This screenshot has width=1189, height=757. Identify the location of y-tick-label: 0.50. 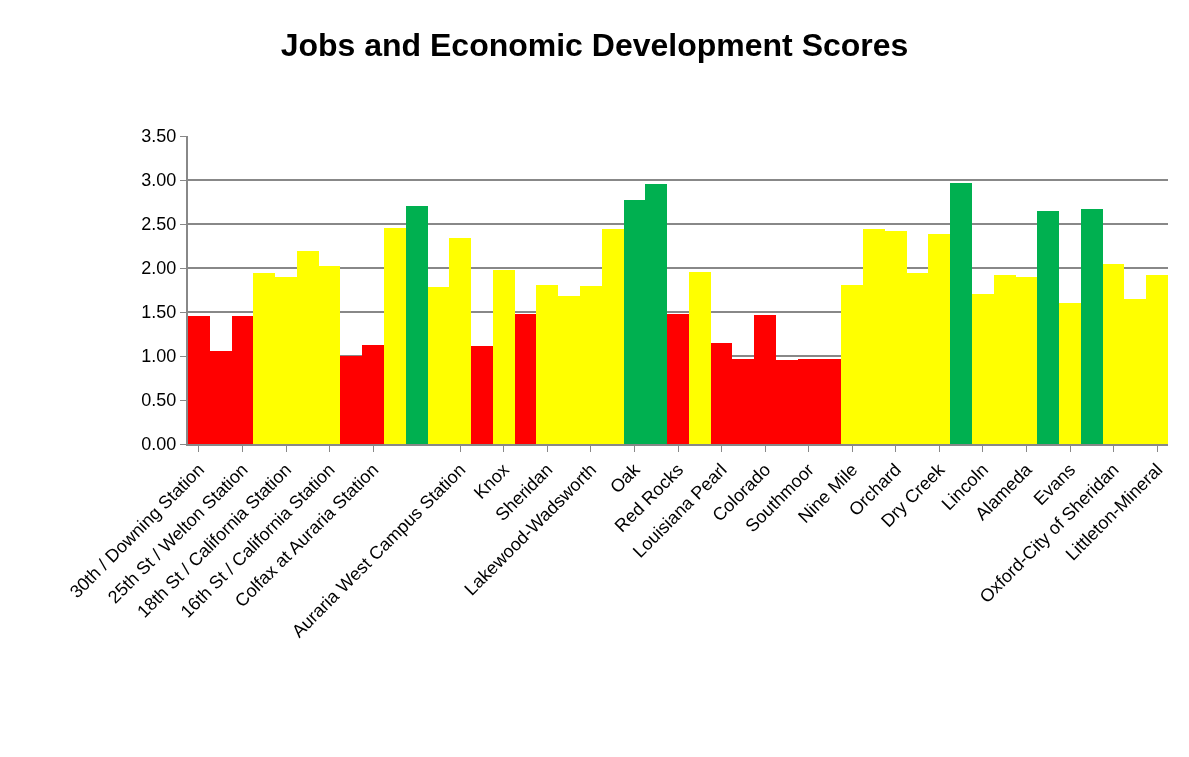
(159, 400).